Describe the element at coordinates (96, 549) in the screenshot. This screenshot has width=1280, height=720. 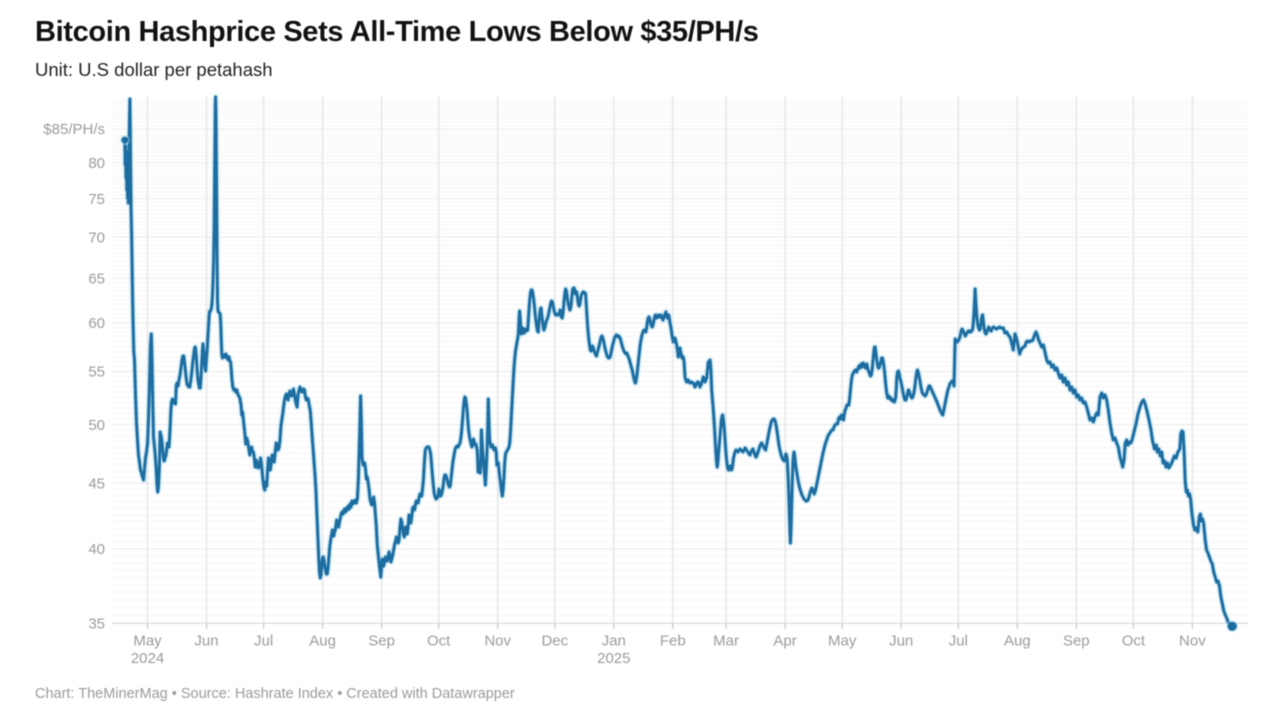
I see `svg-text: 40` at that location.